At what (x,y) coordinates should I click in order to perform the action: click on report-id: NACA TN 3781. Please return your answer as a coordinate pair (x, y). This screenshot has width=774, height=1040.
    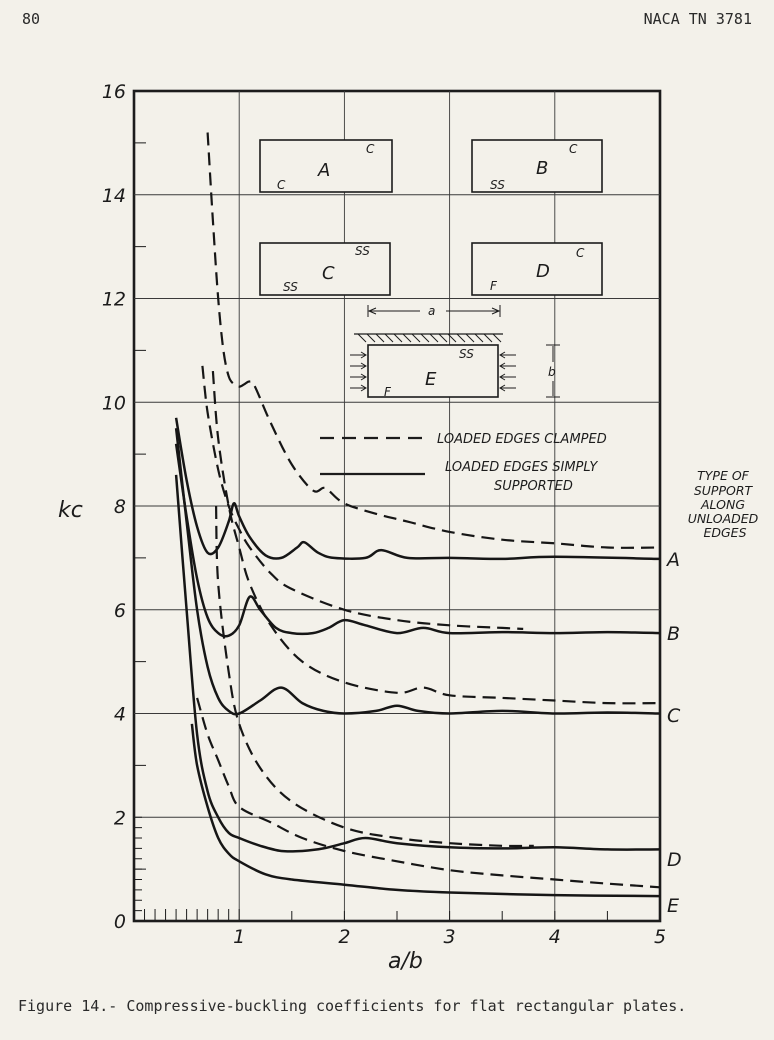
    Looking at the image, I should click on (697, 19).